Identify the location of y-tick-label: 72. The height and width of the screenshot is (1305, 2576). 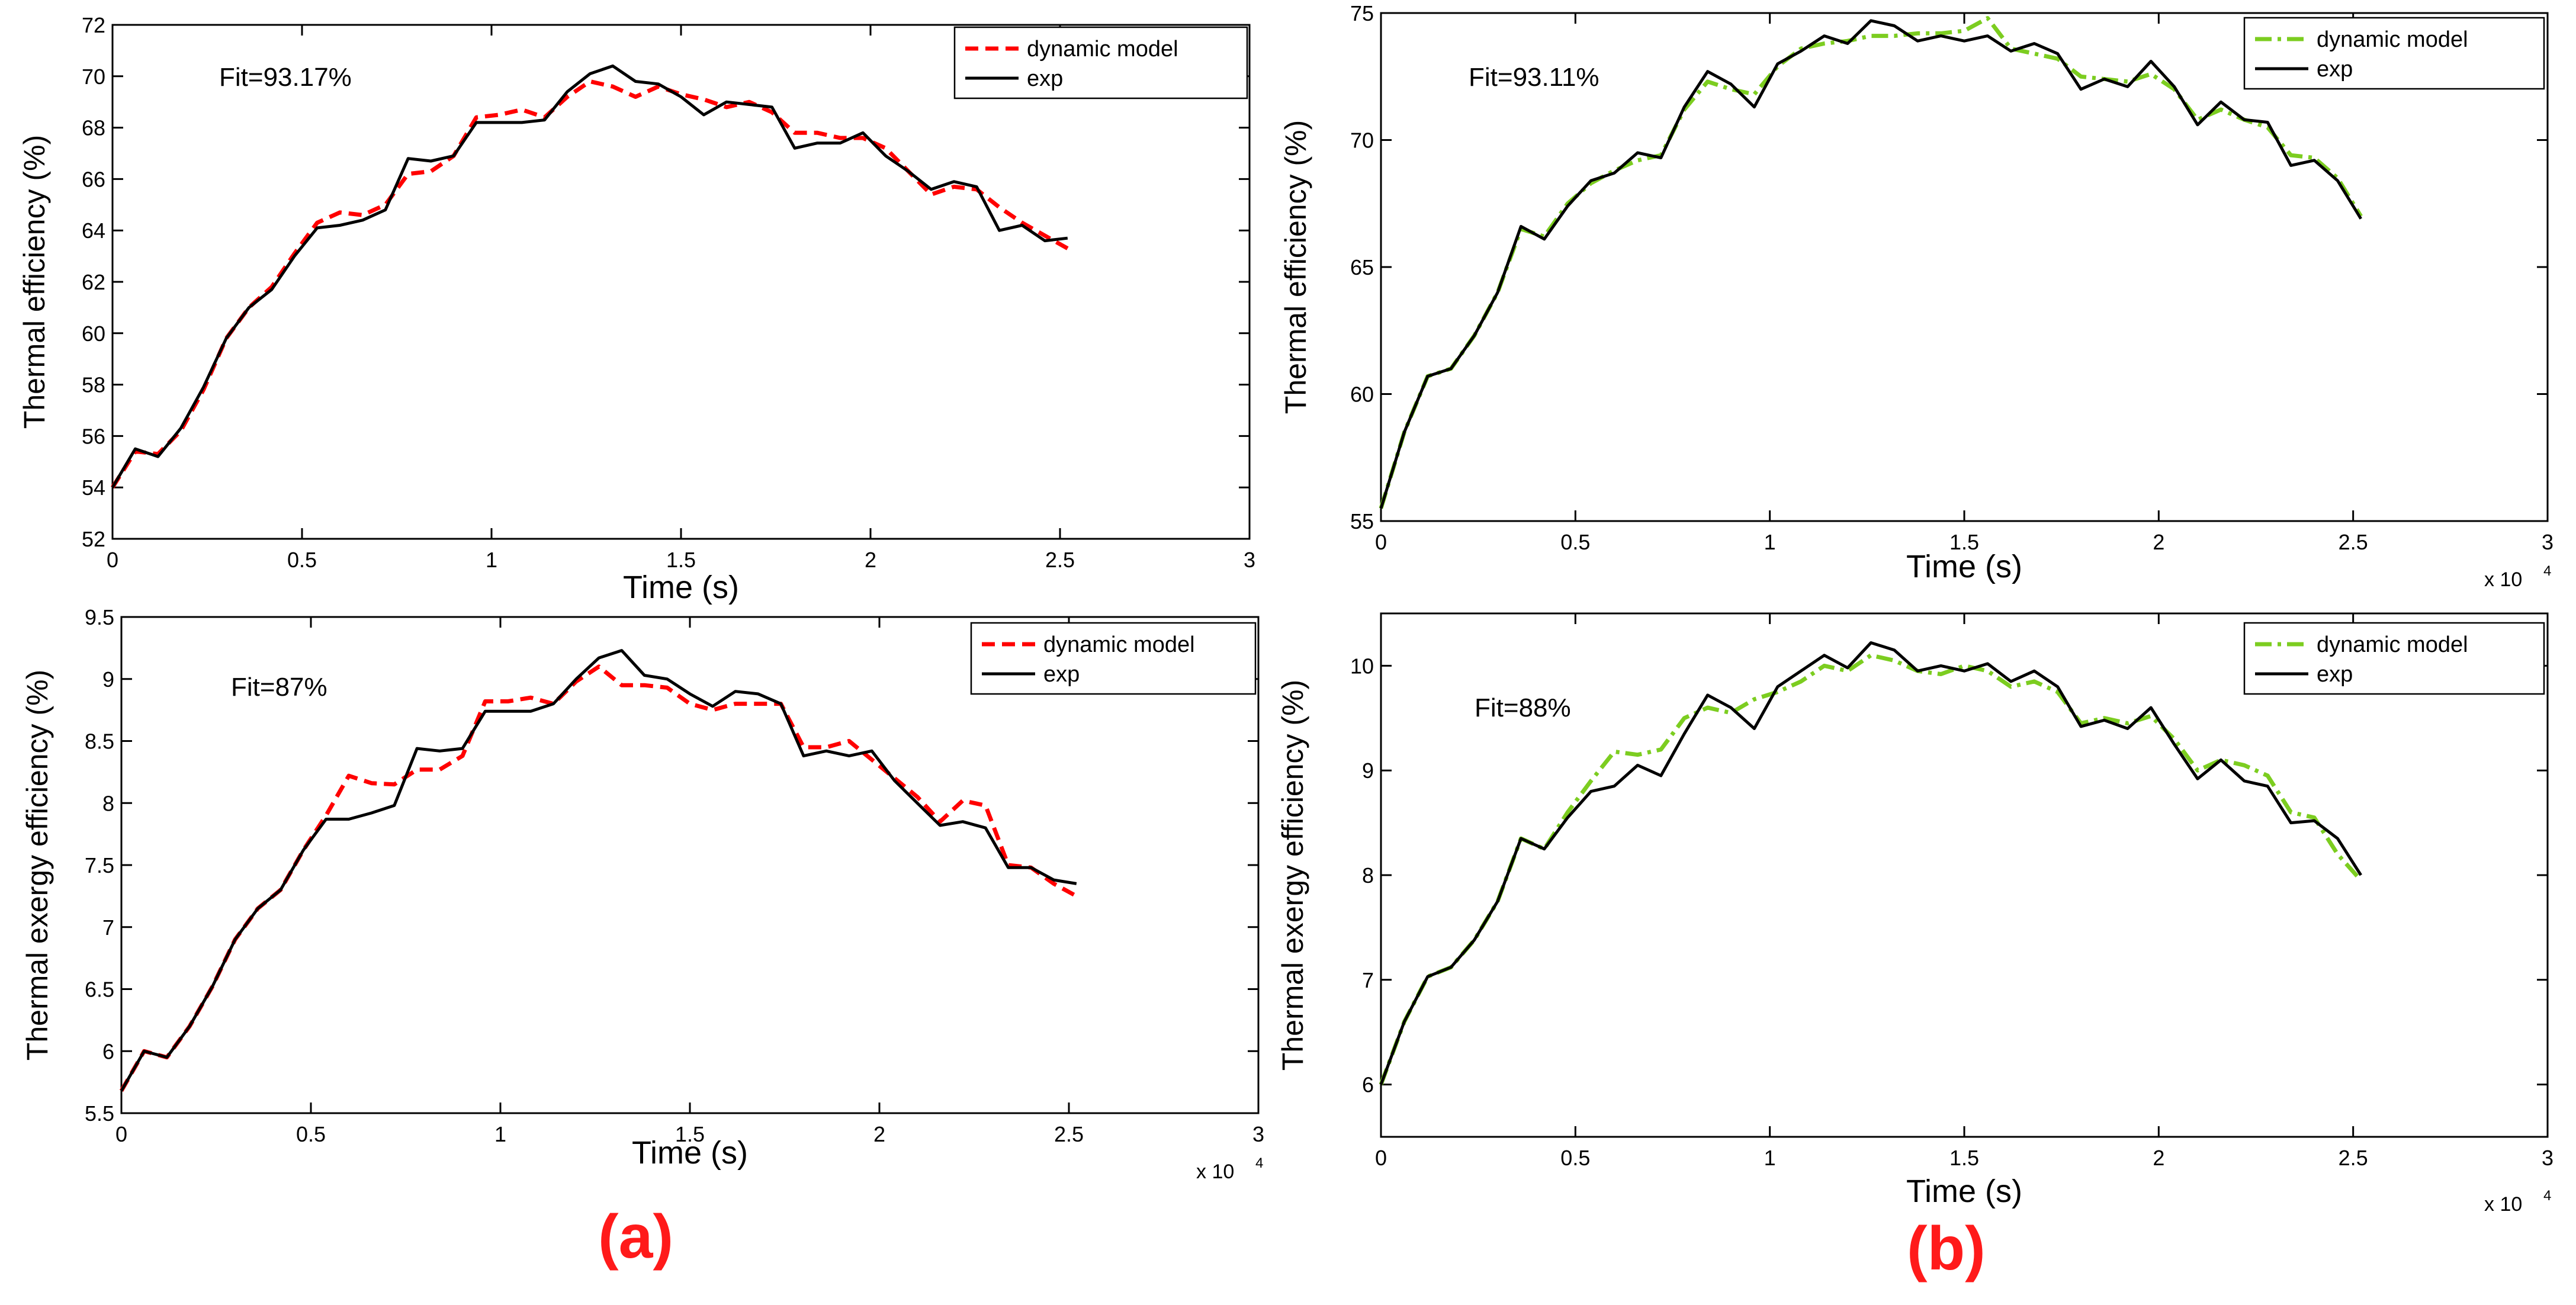
(93, 25).